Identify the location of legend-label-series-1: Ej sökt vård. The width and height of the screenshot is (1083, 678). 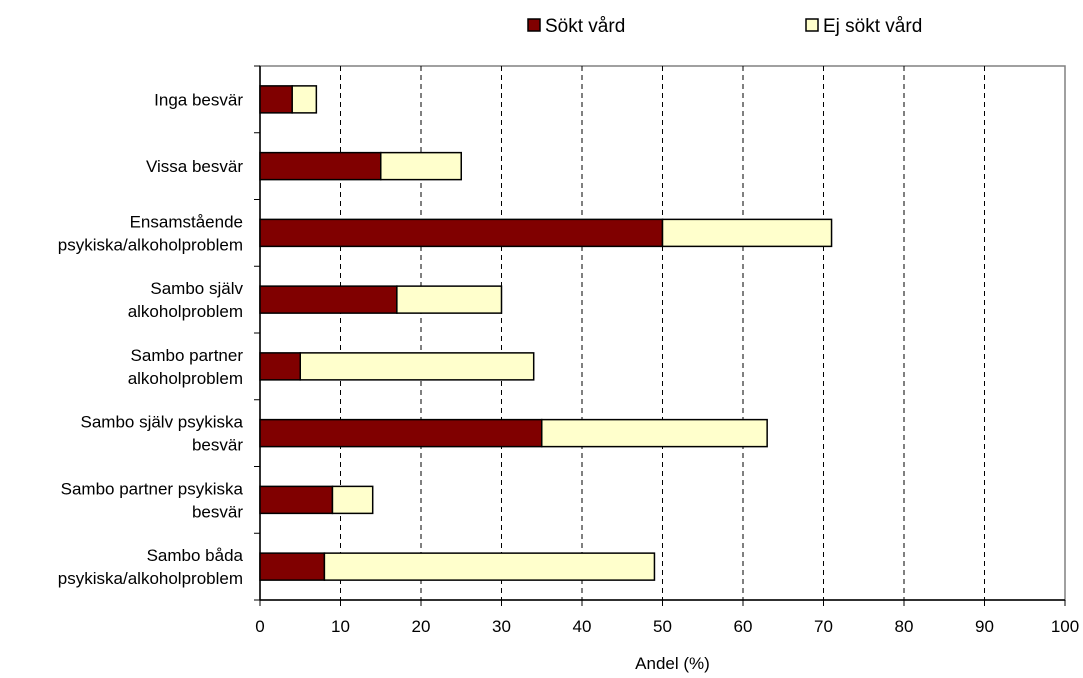
(872, 26).